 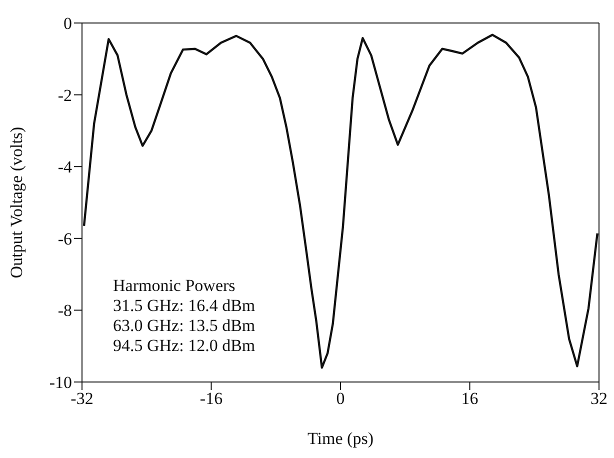 I want to click on annotation: 63.0 GHz: 13.5 dBm, so click(x=184, y=326).